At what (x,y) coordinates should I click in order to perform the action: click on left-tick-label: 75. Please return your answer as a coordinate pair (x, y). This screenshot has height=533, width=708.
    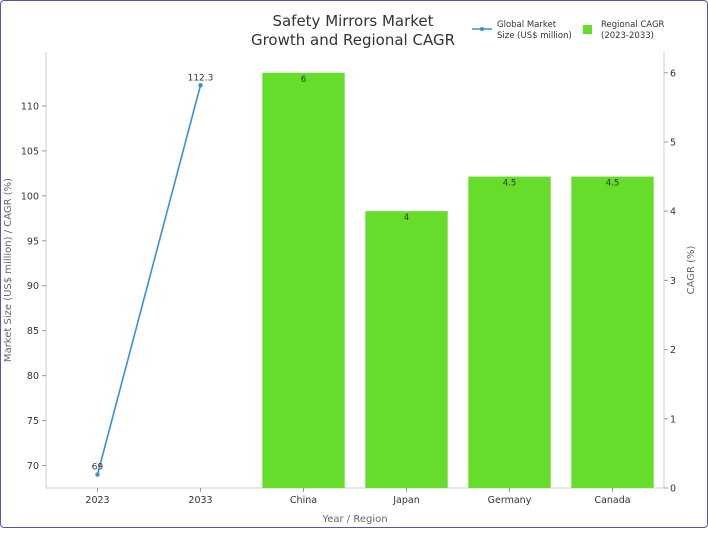
    Looking at the image, I should click on (33, 421).